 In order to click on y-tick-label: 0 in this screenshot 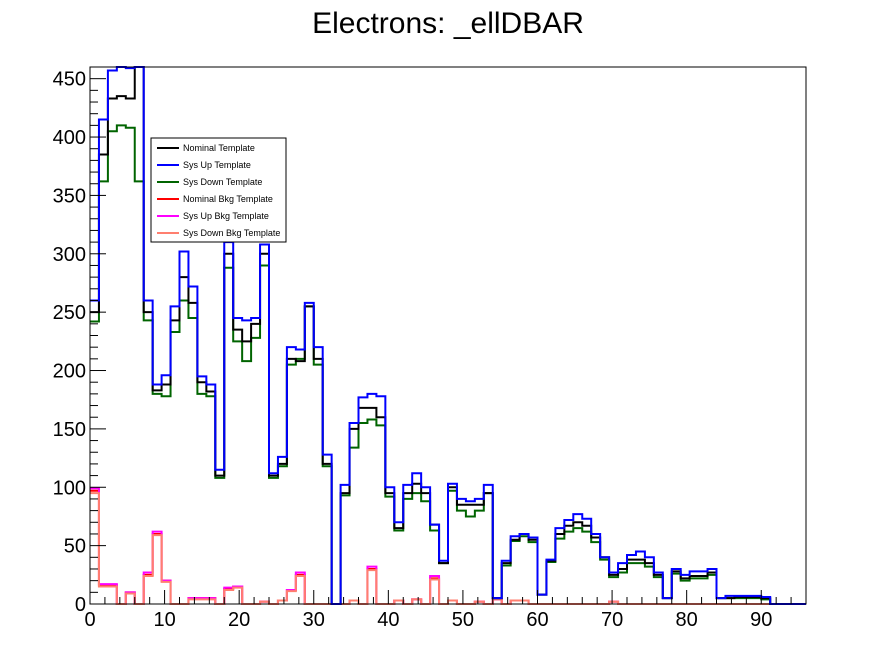, I will do `click(80, 605)`.